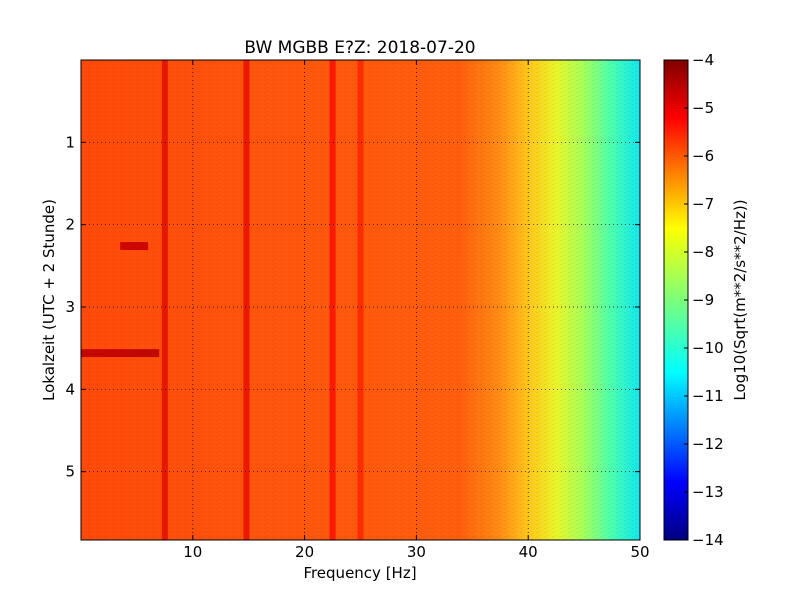 The image size is (800, 600). Describe the element at coordinates (740, 299) in the screenshot. I see `colorbar-label: Log10(Sqrt(m**2/s**2/Hz))` at that location.